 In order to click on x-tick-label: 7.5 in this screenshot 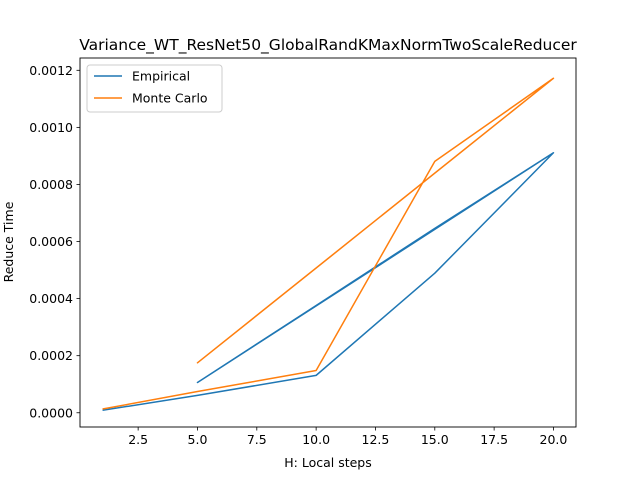, I will do `click(257, 439)`.